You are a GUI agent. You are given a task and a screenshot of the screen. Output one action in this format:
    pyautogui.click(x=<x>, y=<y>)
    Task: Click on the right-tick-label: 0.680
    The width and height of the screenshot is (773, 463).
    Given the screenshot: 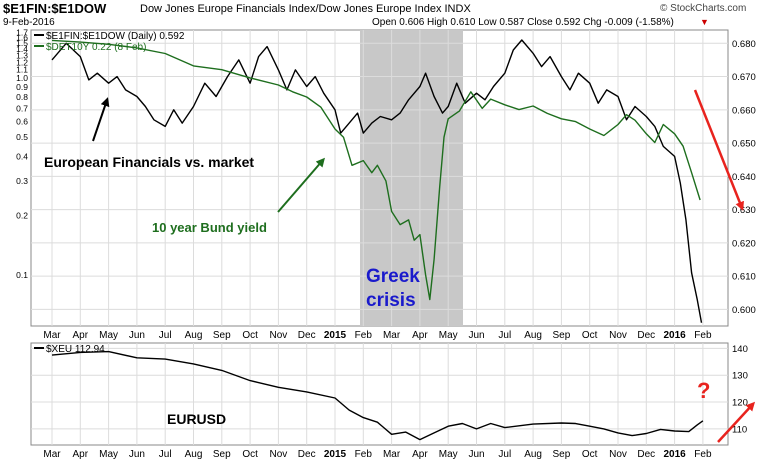 What is the action you would take?
    pyautogui.click(x=744, y=44)
    